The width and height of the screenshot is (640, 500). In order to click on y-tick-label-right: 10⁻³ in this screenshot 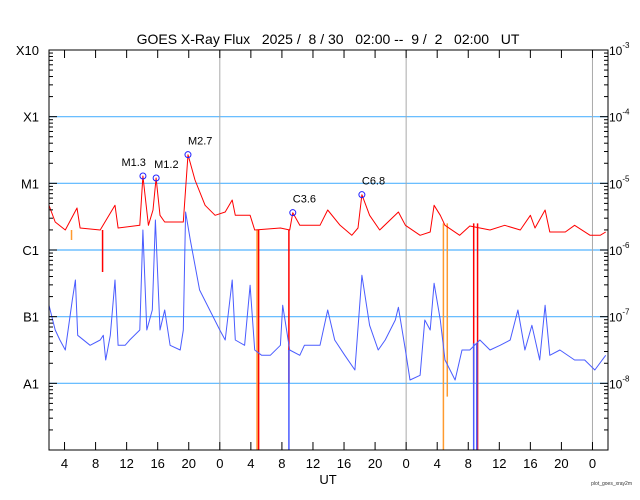, I will do `click(619, 49)`.